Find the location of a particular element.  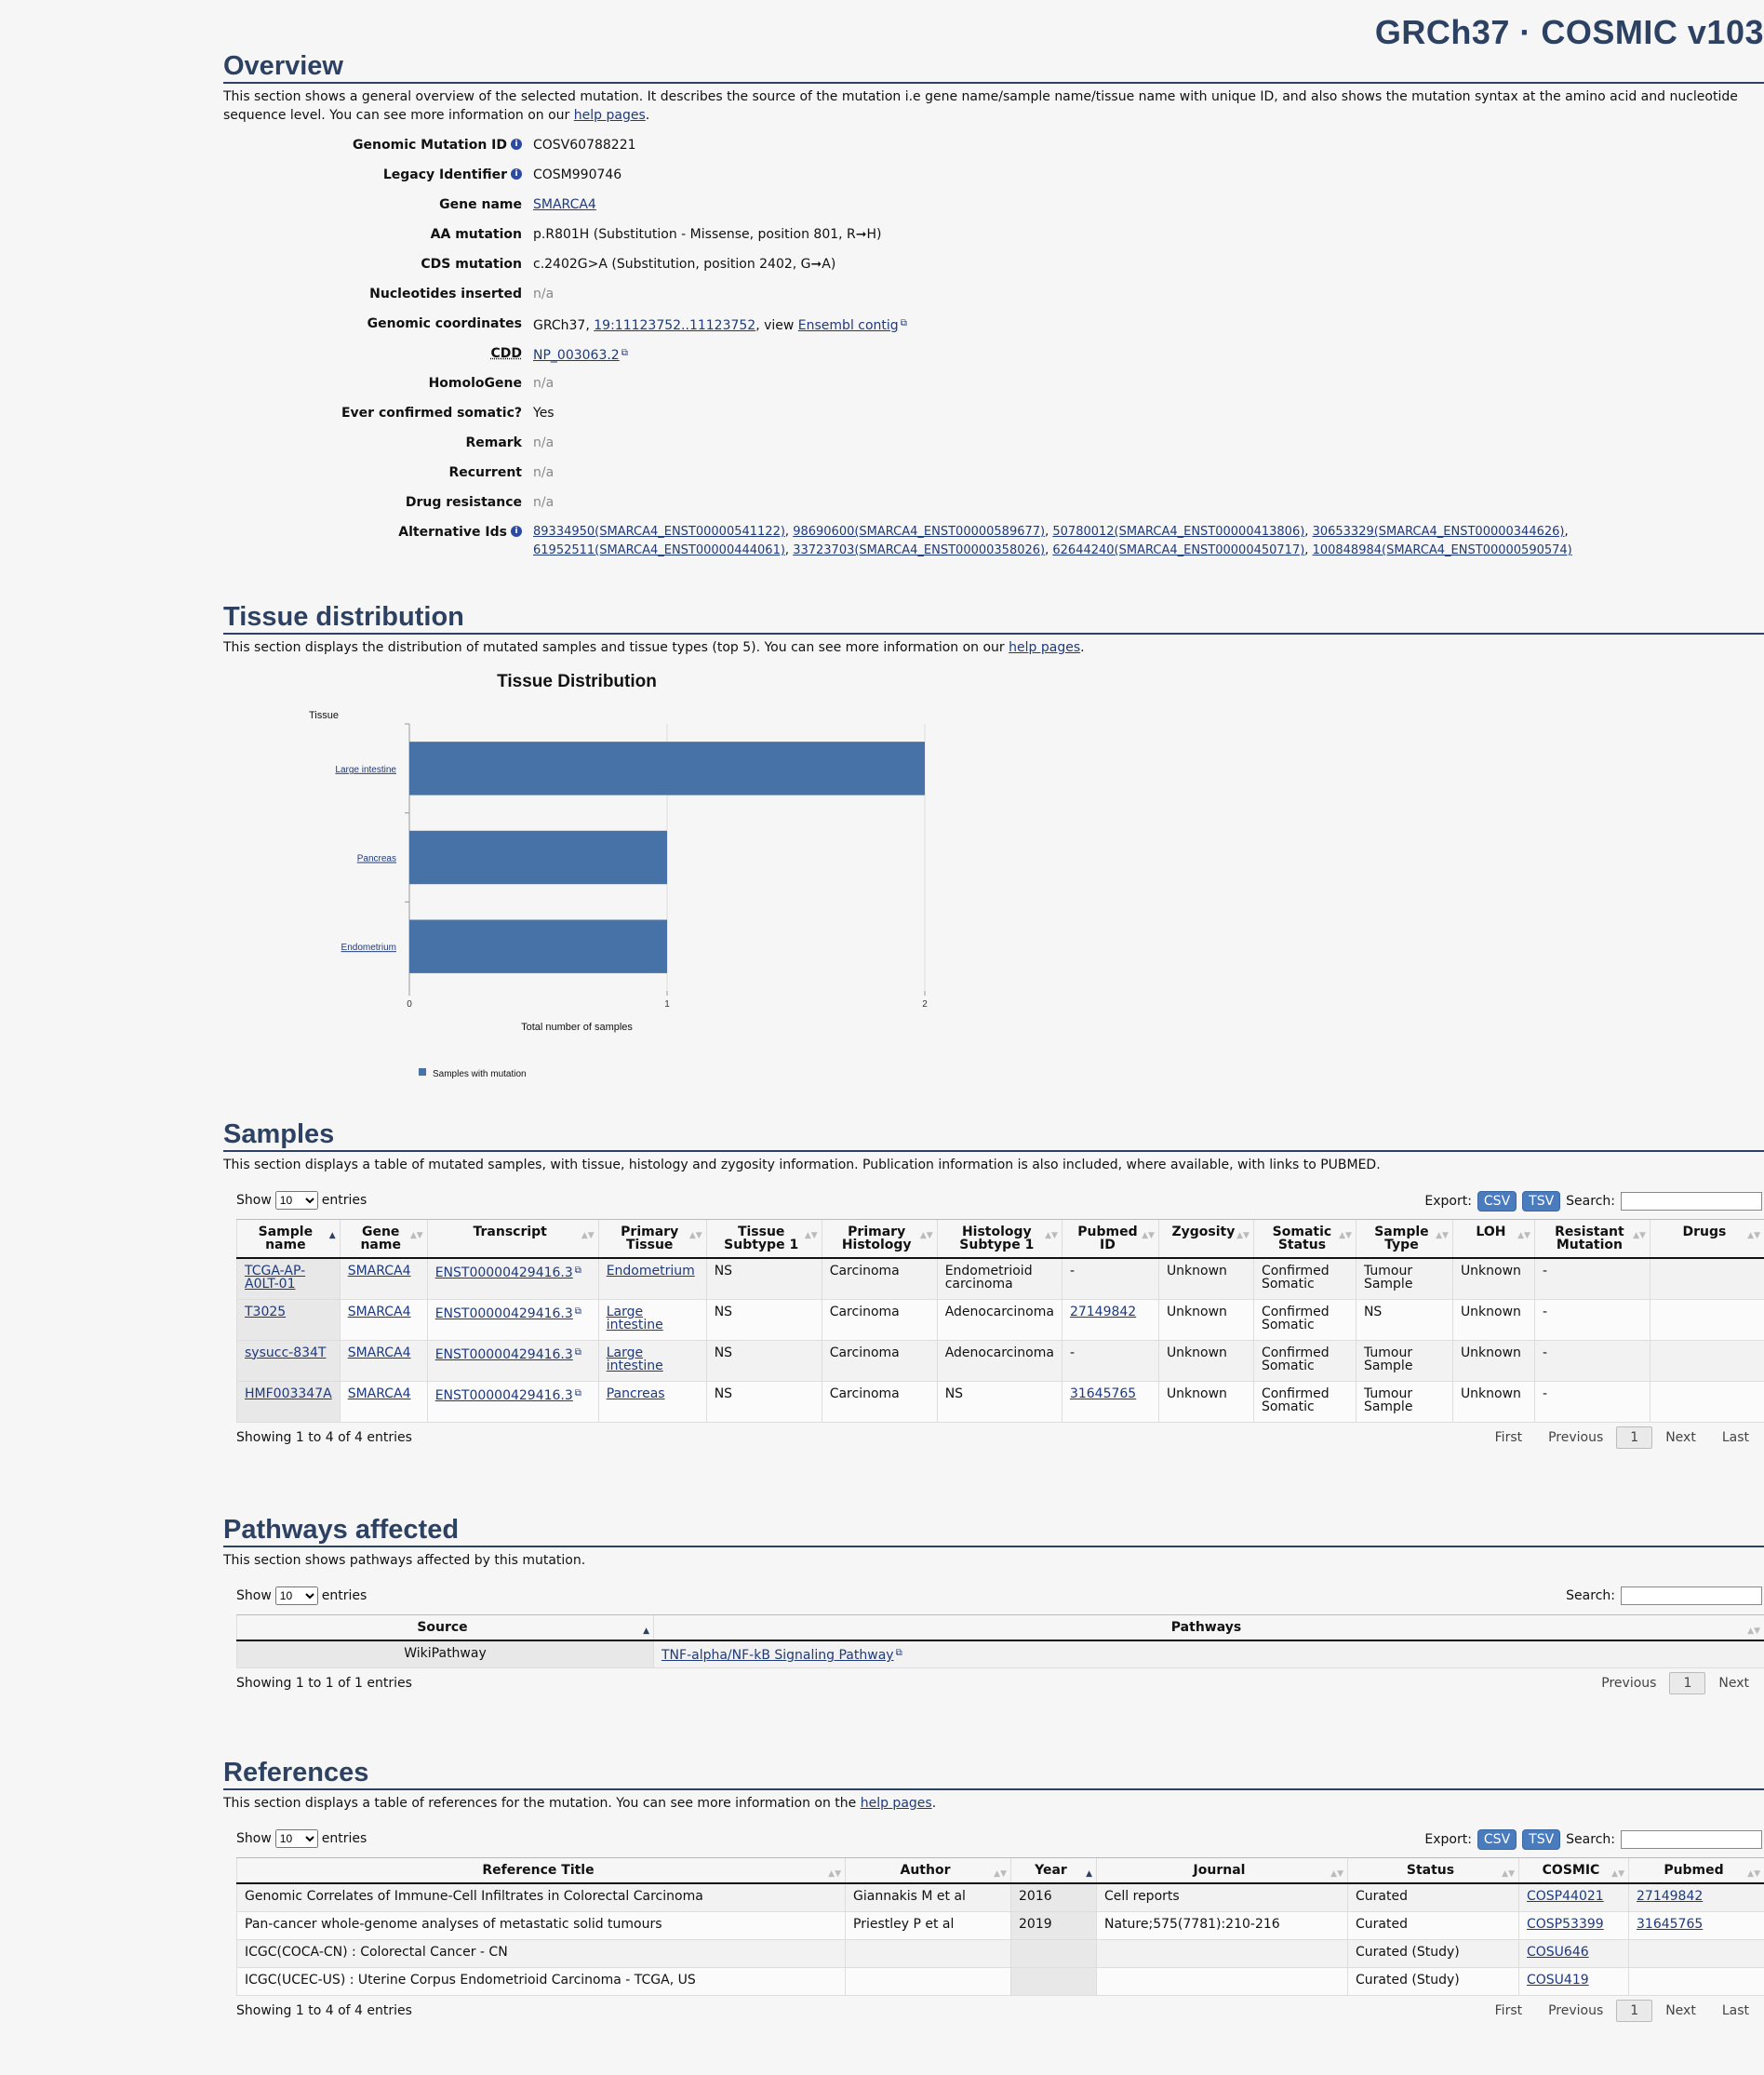

value-remark: n/a is located at coordinates (544, 443).